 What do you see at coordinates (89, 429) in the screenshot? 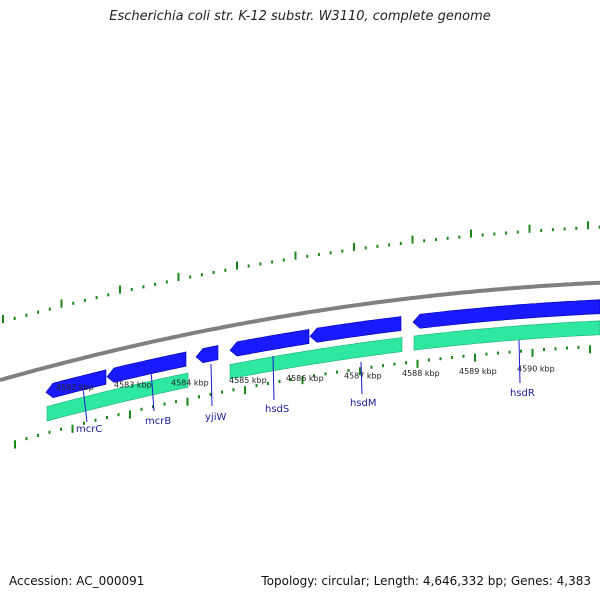
I see `gene-label-mcrC: mcrC` at bounding box center [89, 429].